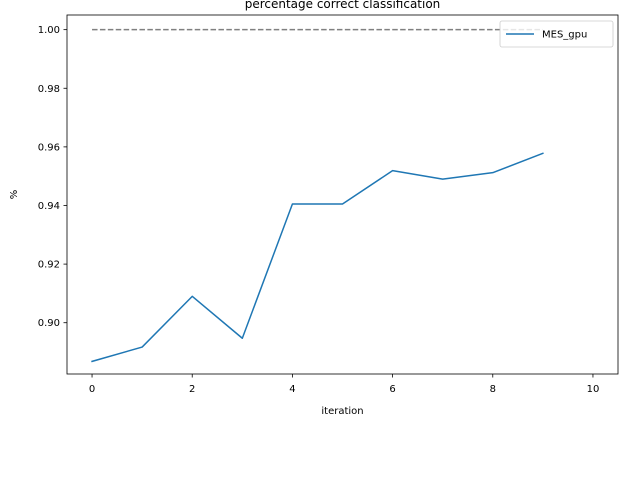 This screenshot has height=480, width=640. Describe the element at coordinates (49, 206) in the screenshot. I see `y-tick-label: 0.94` at that location.